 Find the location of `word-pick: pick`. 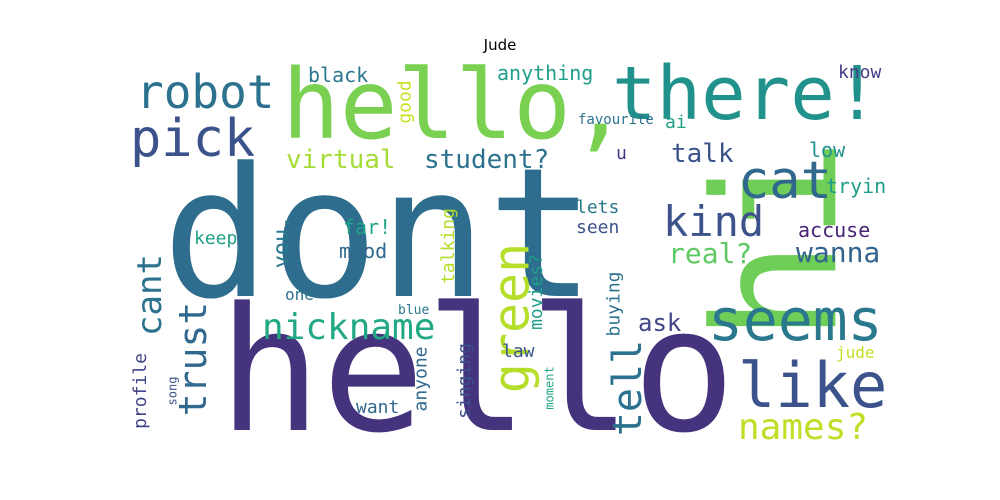

word-pick: pick is located at coordinates (193, 139).